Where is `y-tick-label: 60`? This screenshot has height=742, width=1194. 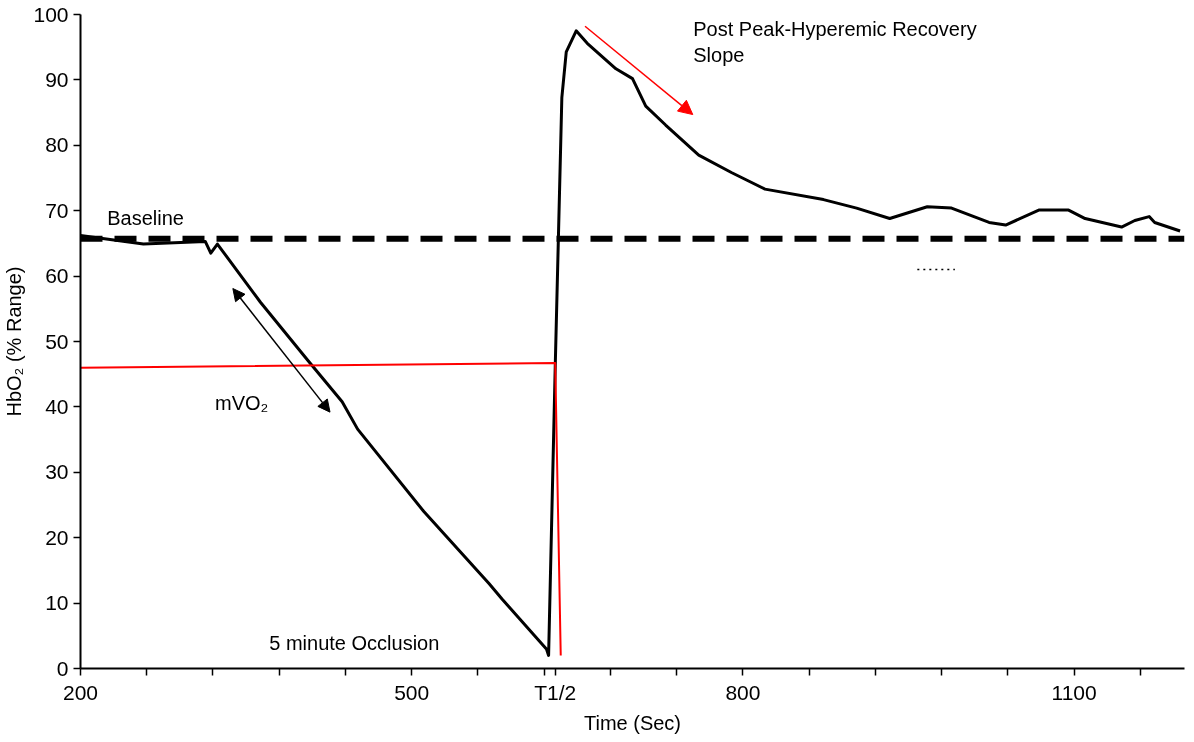
y-tick-label: 60 is located at coordinates (57, 276).